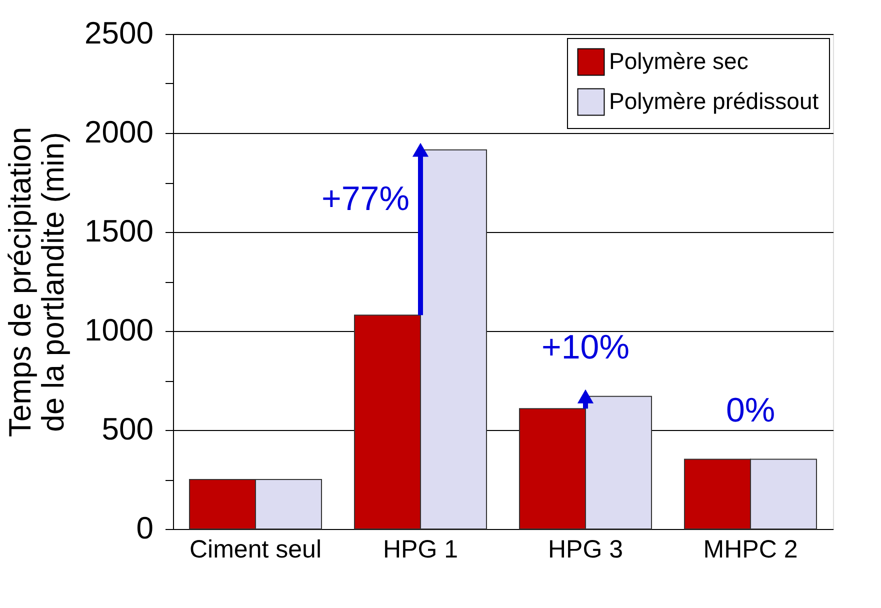 This screenshot has width=881, height=608. I want to click on y-tick-label: 500, so click(128, 429).